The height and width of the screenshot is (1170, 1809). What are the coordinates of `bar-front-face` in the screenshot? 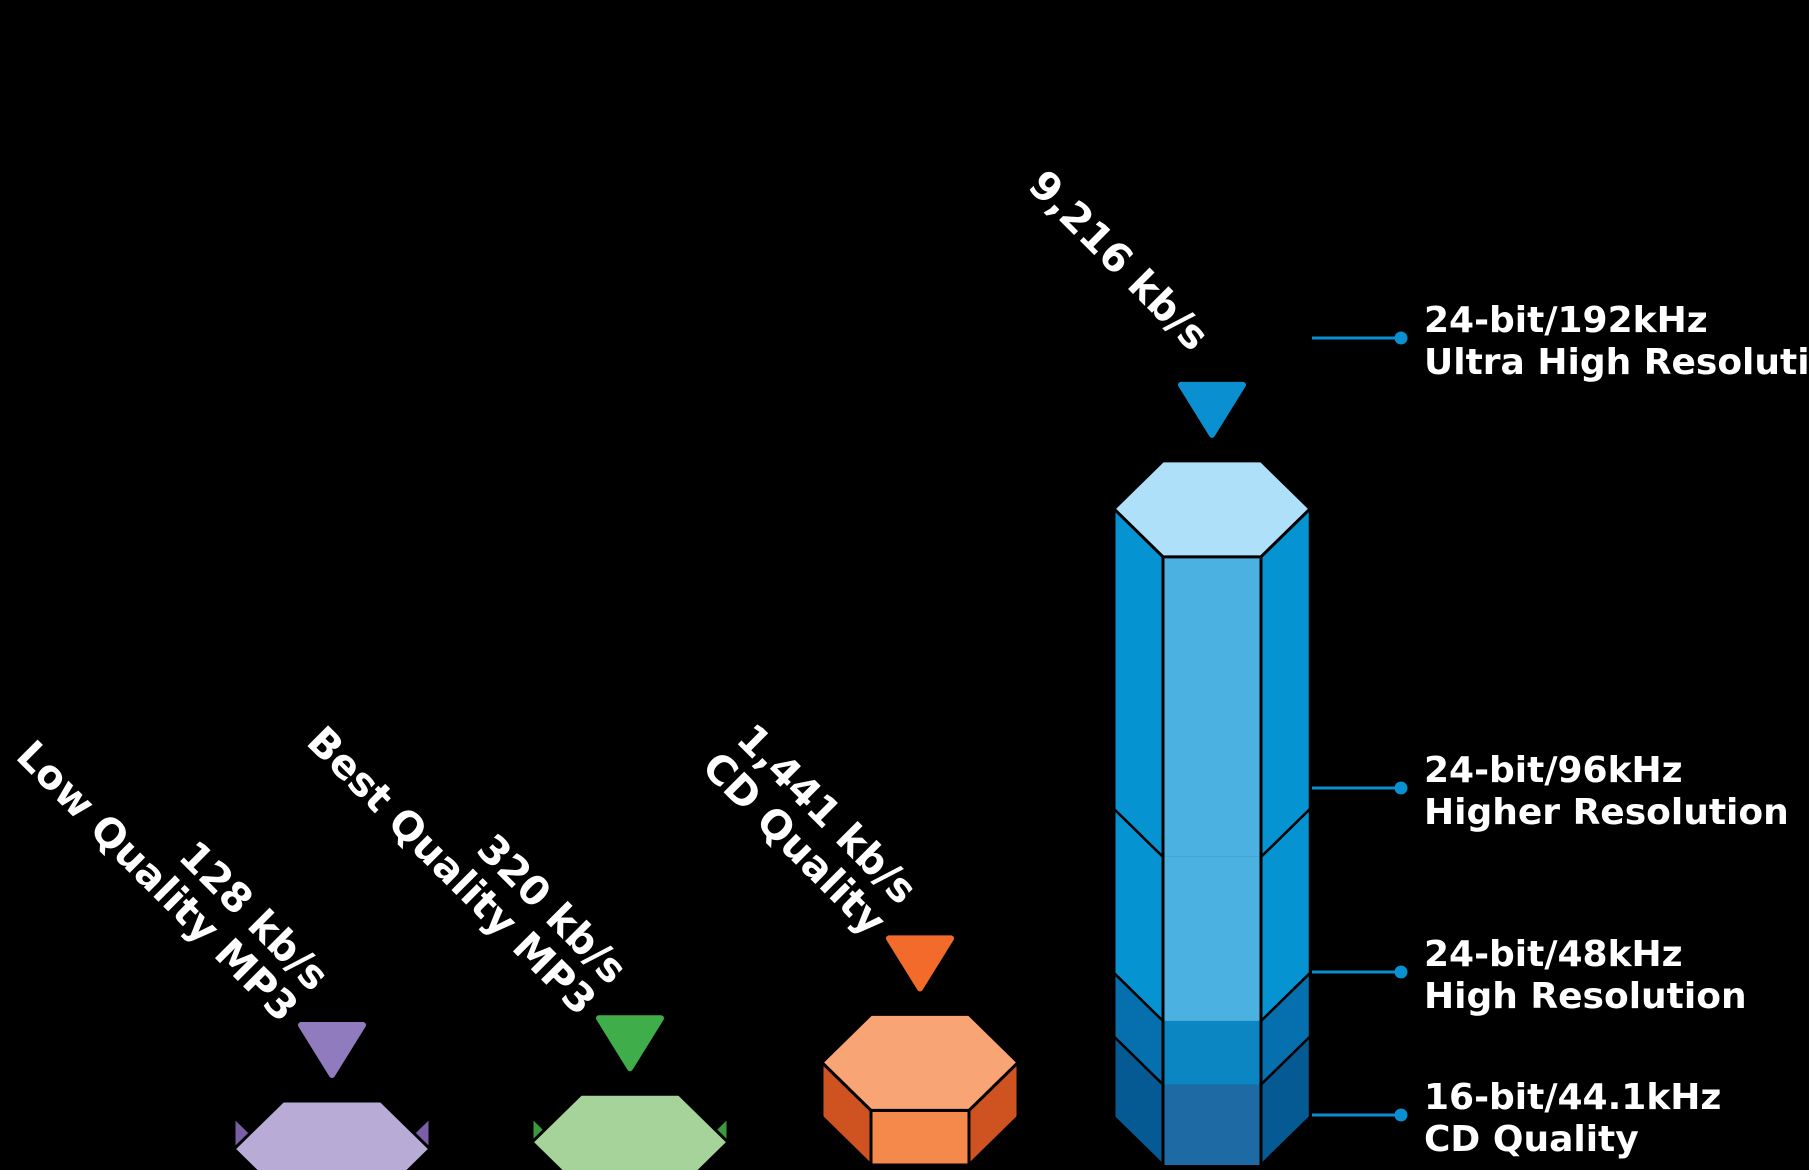 It's located at (920, 1137).